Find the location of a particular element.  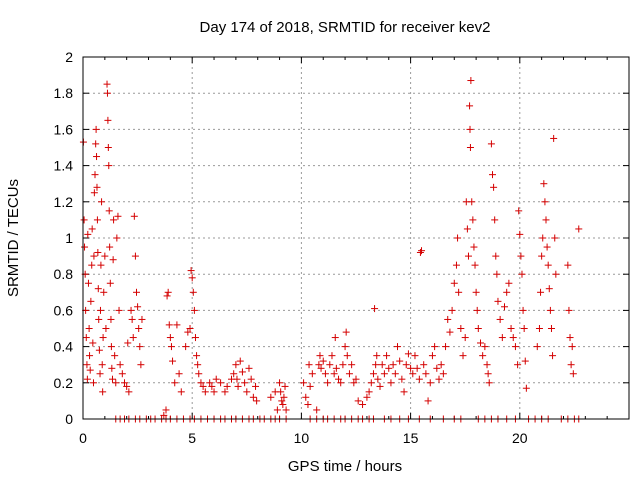

x-axis-title: GPS time / hours is located at coordinates (345, 466).